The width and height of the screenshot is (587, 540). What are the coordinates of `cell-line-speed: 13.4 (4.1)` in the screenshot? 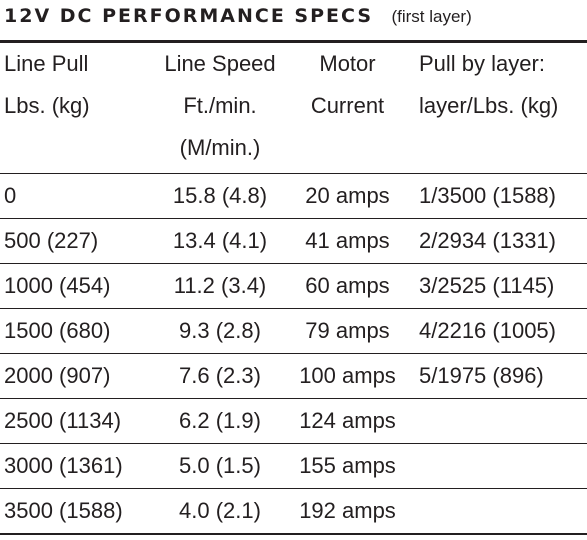 It's located at (220, 241).